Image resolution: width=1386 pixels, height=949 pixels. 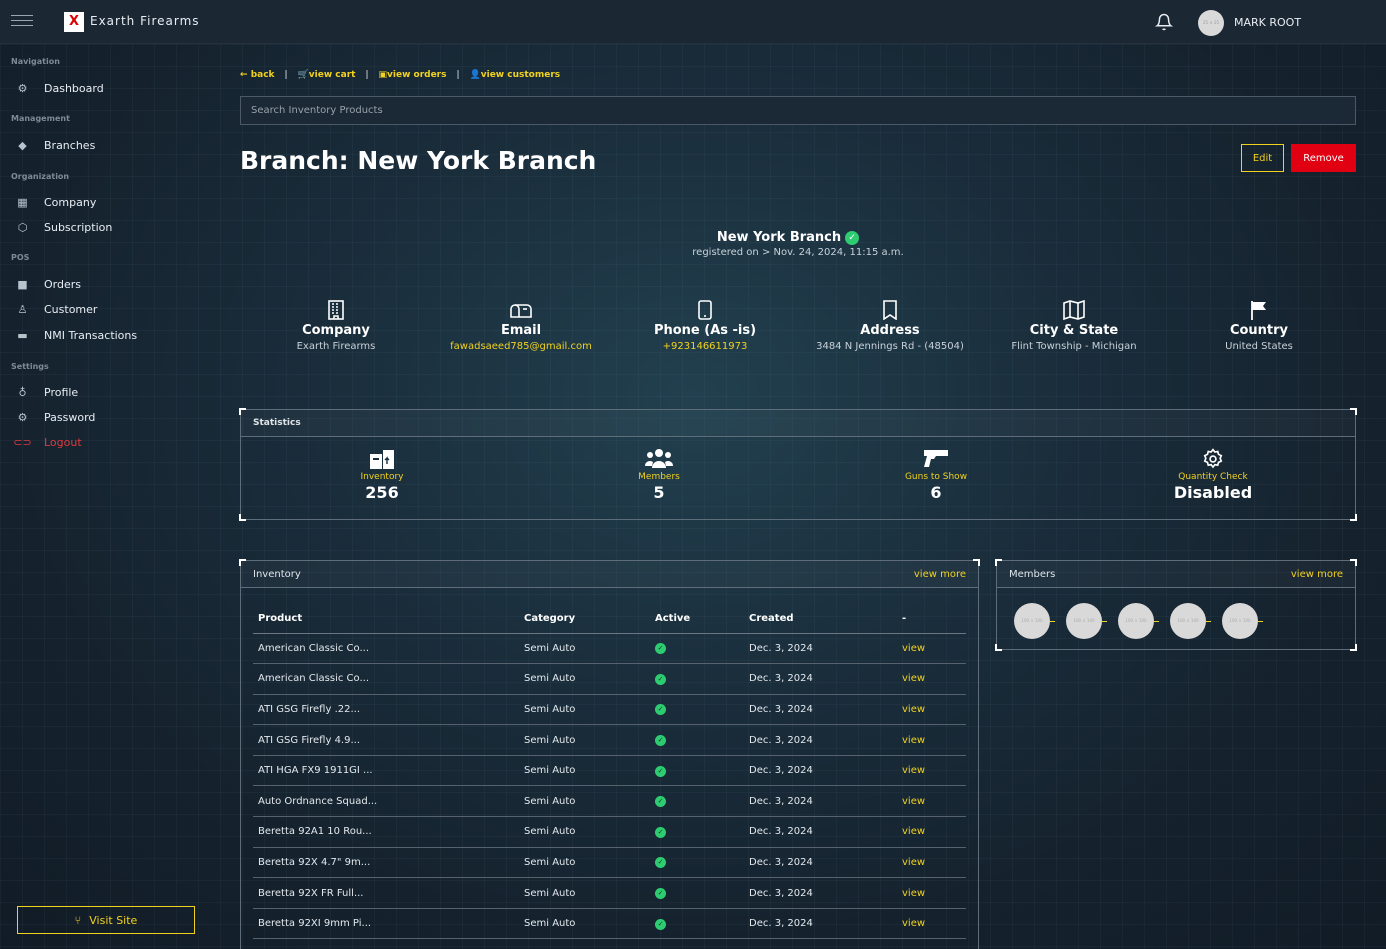 What do you see at coordinates (1268, 22) in the screenshot?
I see `user-name: MARK ROOT` at bounding box center [1268, 22].